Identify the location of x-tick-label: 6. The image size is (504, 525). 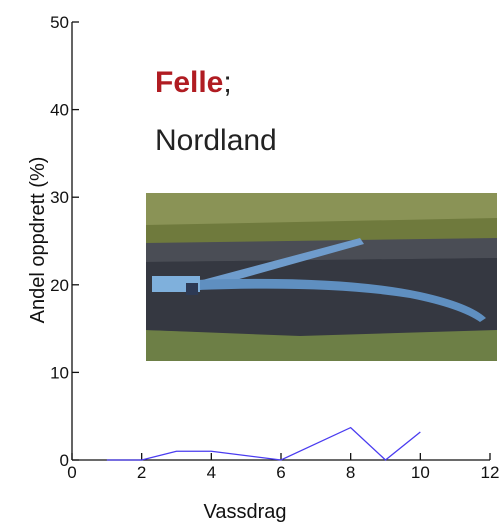
(280, 472).